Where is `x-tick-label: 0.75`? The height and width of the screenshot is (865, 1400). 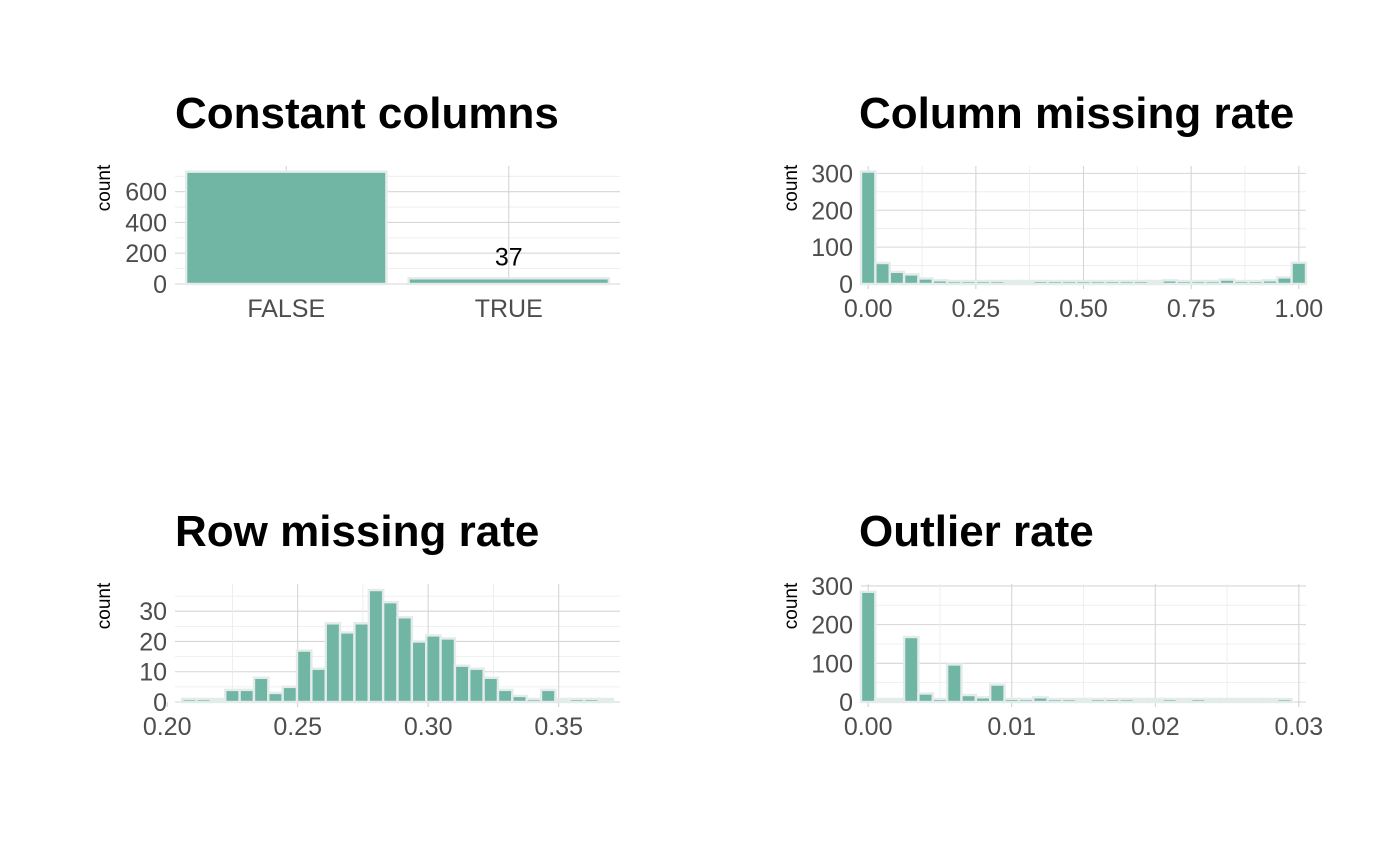
x-tick-label: 0.75 is located at coordinates (1191, 309).